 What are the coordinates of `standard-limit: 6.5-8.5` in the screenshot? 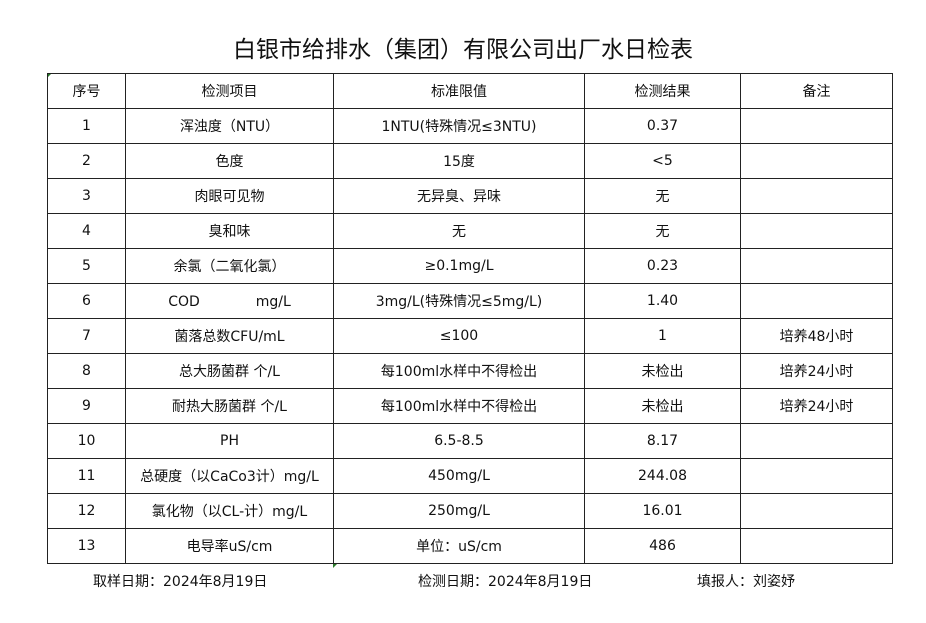 It's located at (459, 441).